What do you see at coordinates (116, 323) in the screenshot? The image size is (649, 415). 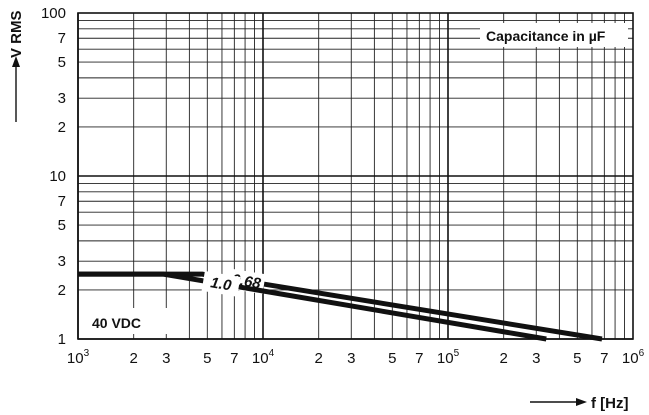 I see `annotation-40vdc: 40 VDC` at bounding box center [116, 323].